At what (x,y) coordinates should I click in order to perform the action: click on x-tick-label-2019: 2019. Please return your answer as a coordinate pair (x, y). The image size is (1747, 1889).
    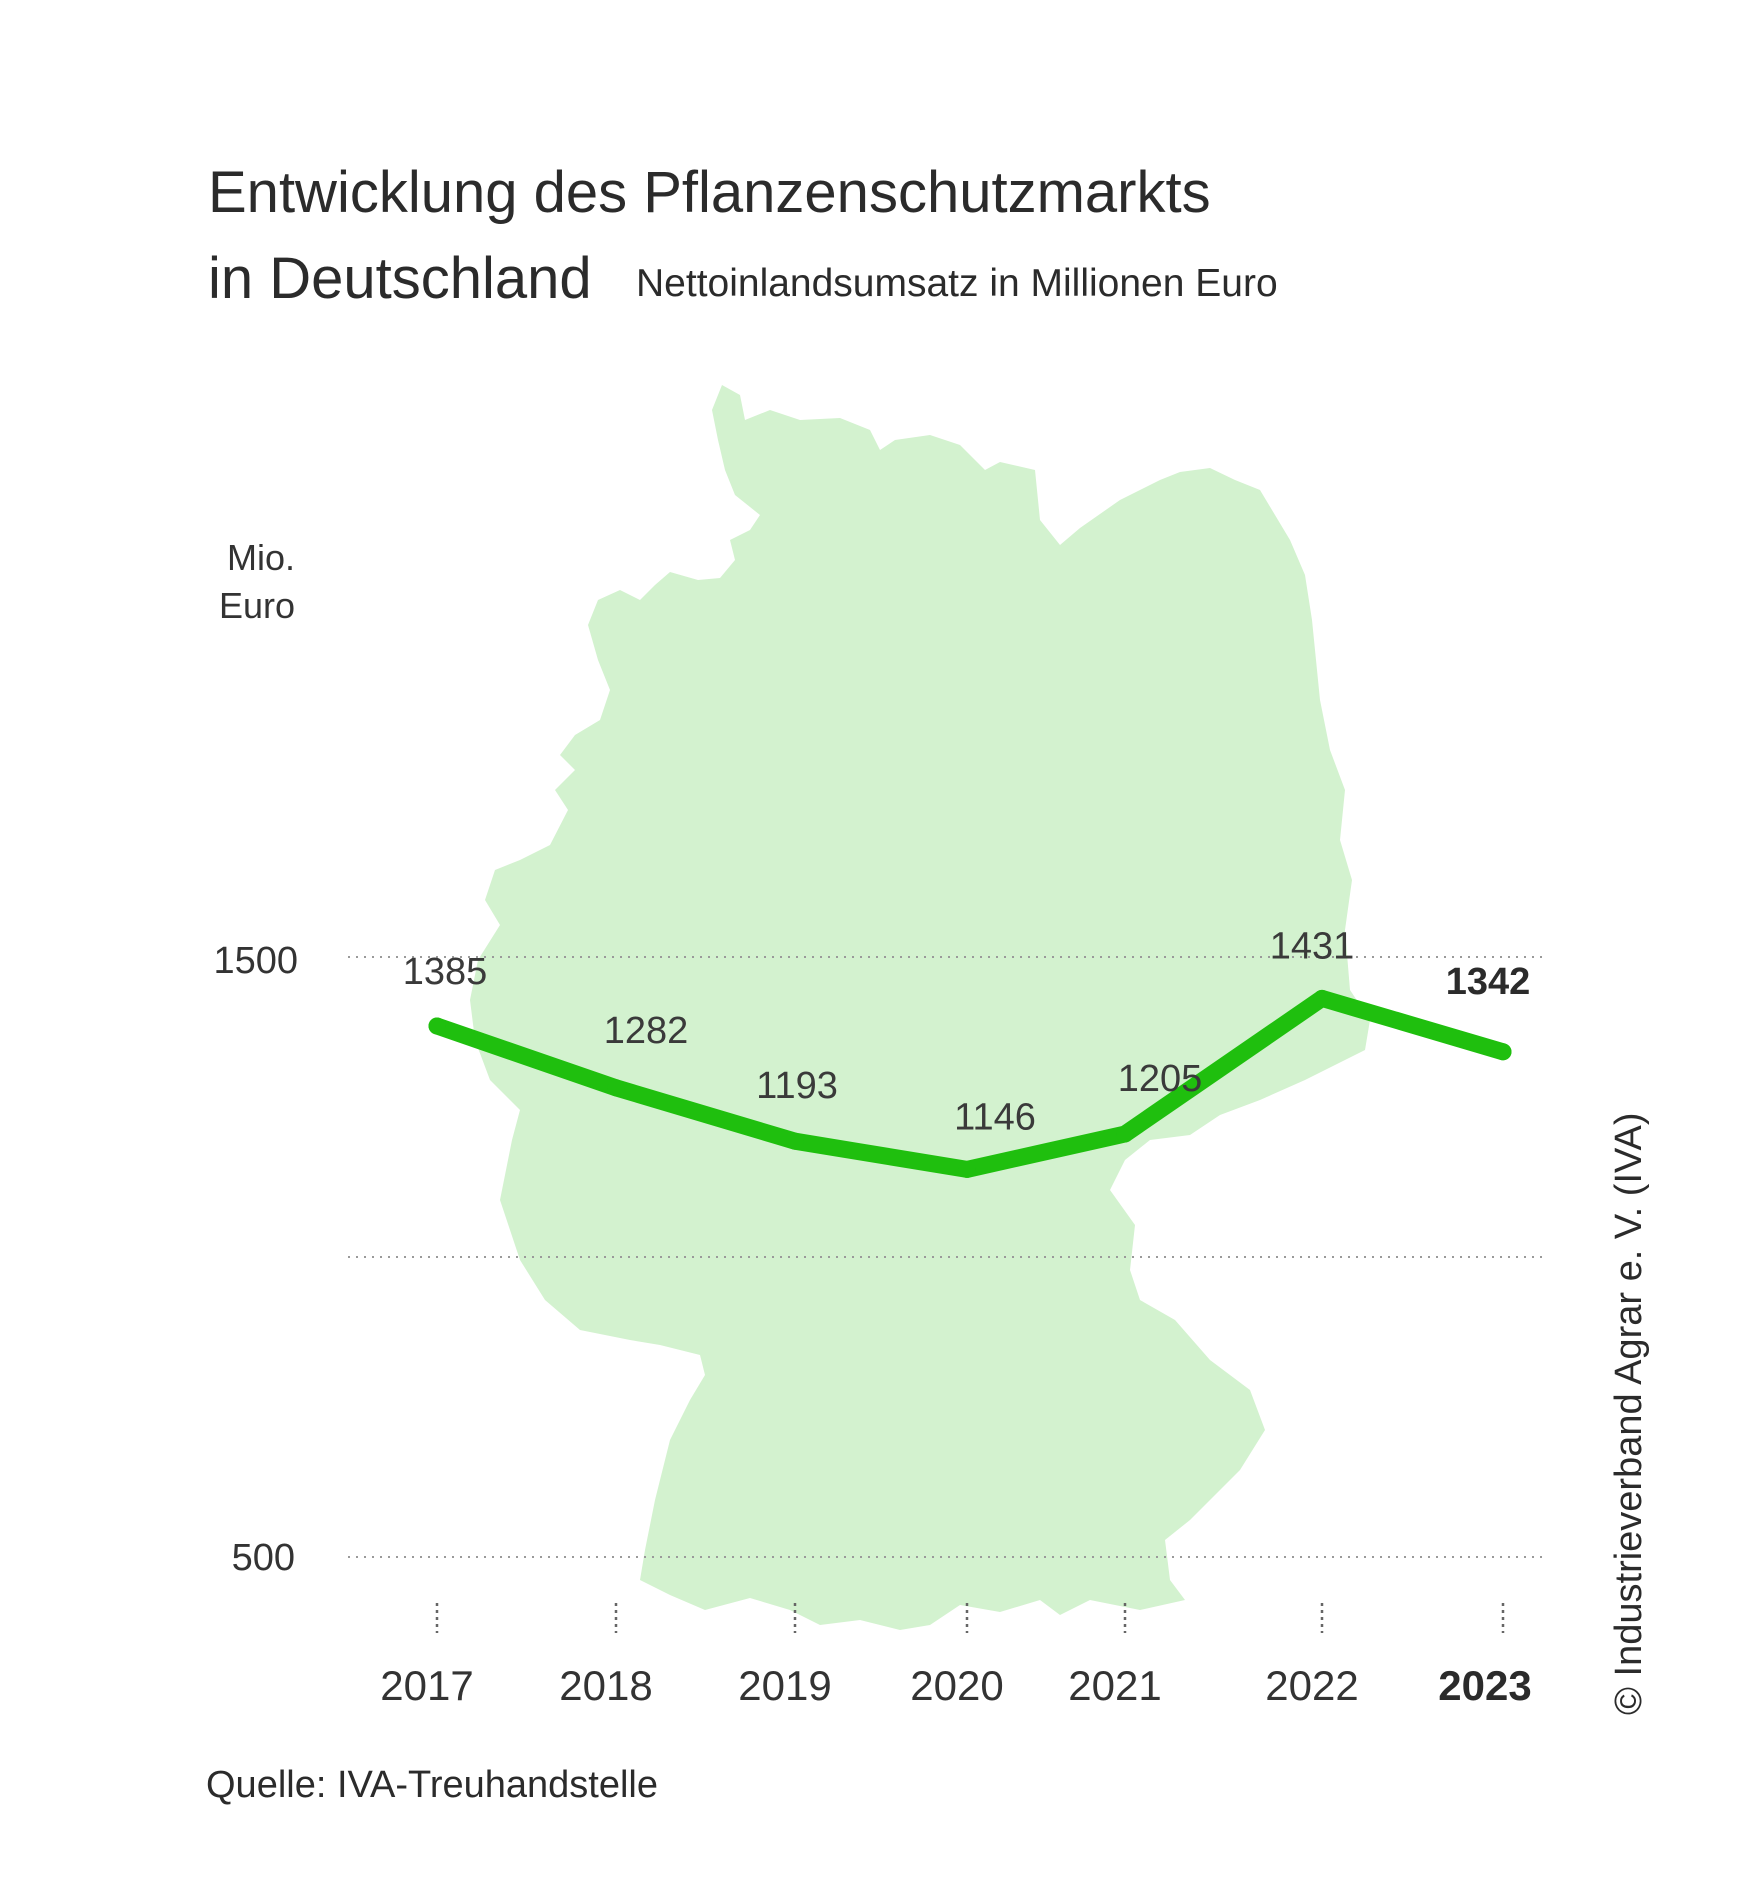
    Looking at the image, I should click on (784, 1685).